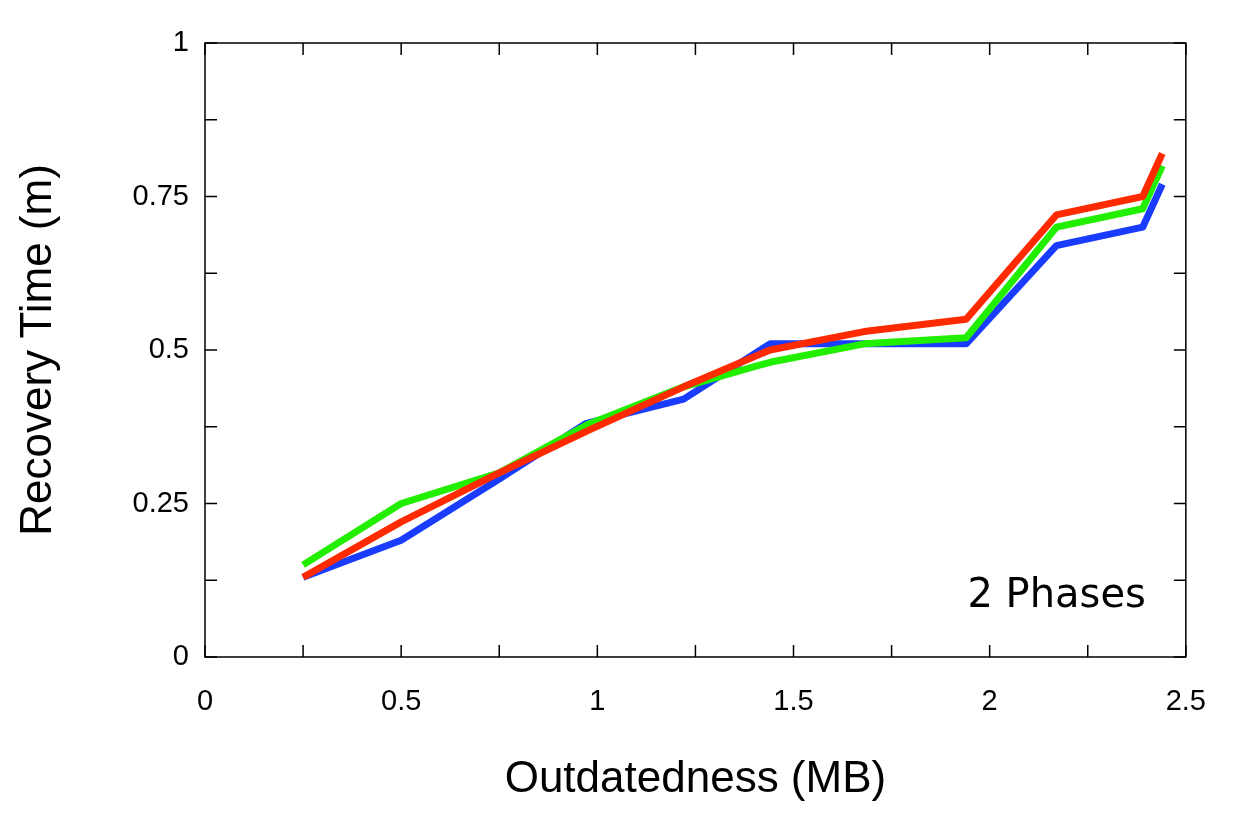  Describe the element at coordinates (989, 700) in the screenshot. I see `x-tick-label: 2` at that location.